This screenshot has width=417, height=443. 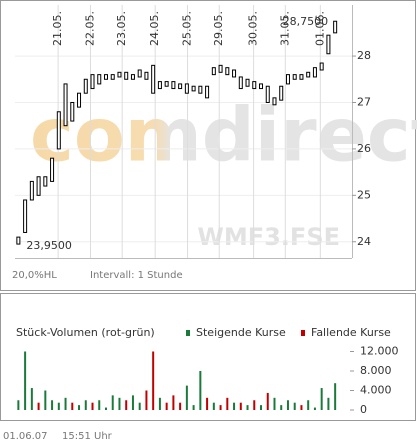 I want to click on x-tick-label: 25.05., so click(x=187, y=28).